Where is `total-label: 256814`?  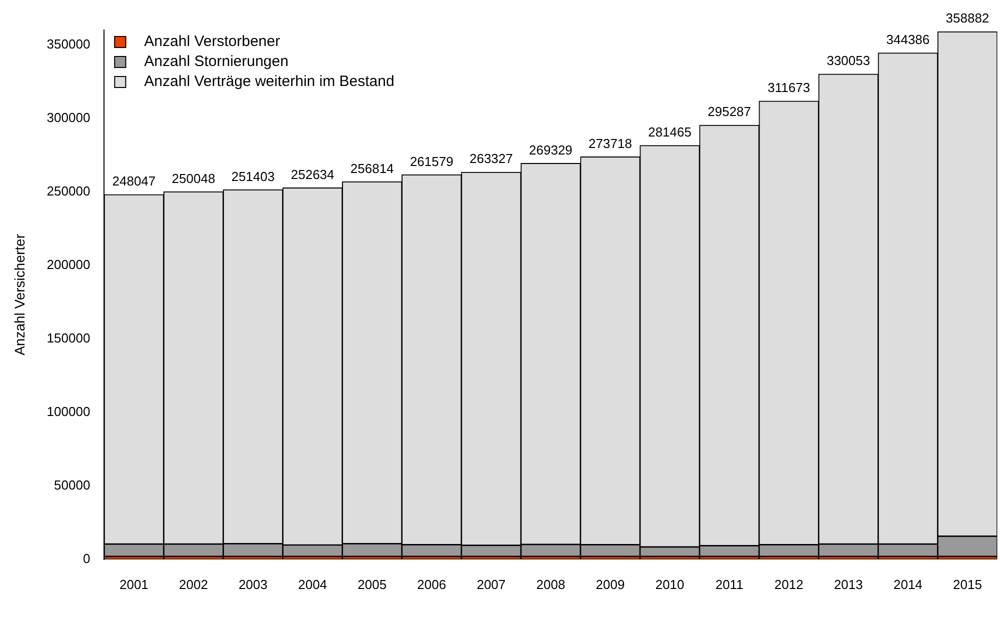 total-label: 256814 is located at coordinates (372, 168).